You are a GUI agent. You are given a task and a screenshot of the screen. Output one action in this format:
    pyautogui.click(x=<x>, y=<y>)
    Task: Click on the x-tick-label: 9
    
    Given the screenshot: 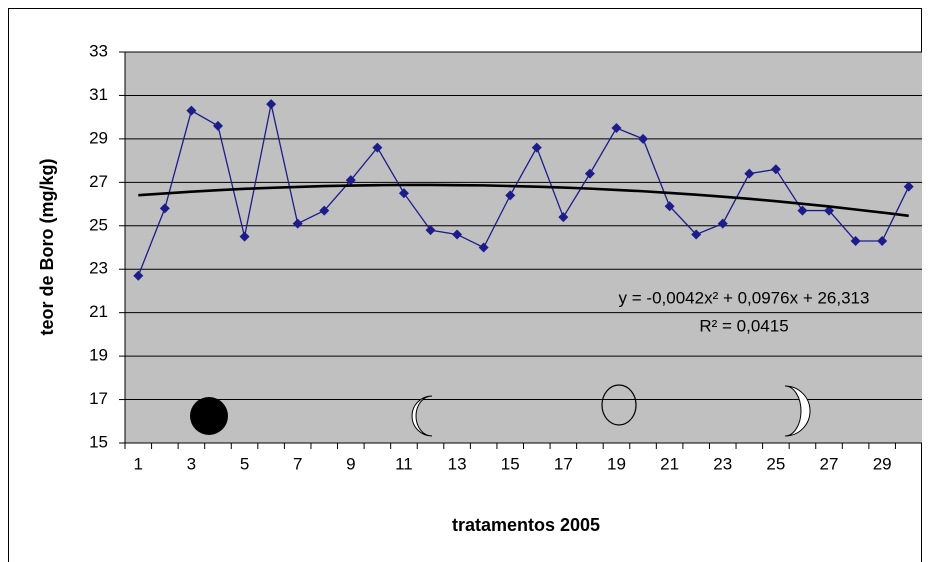 What is the action you would take?
    pyautogui.click(x=350, y=463)
    